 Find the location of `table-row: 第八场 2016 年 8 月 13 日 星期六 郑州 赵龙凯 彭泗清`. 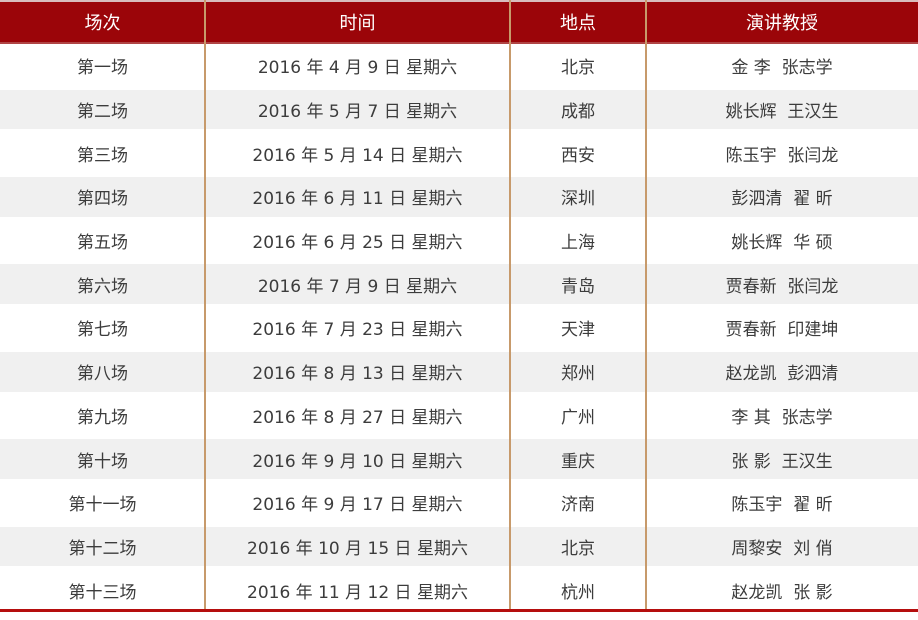

table-row: 第八场 2016 年 8 月 13 日 星期六 郑州 赵龙凯 彭泗清 is located at coordinates (459, 372).